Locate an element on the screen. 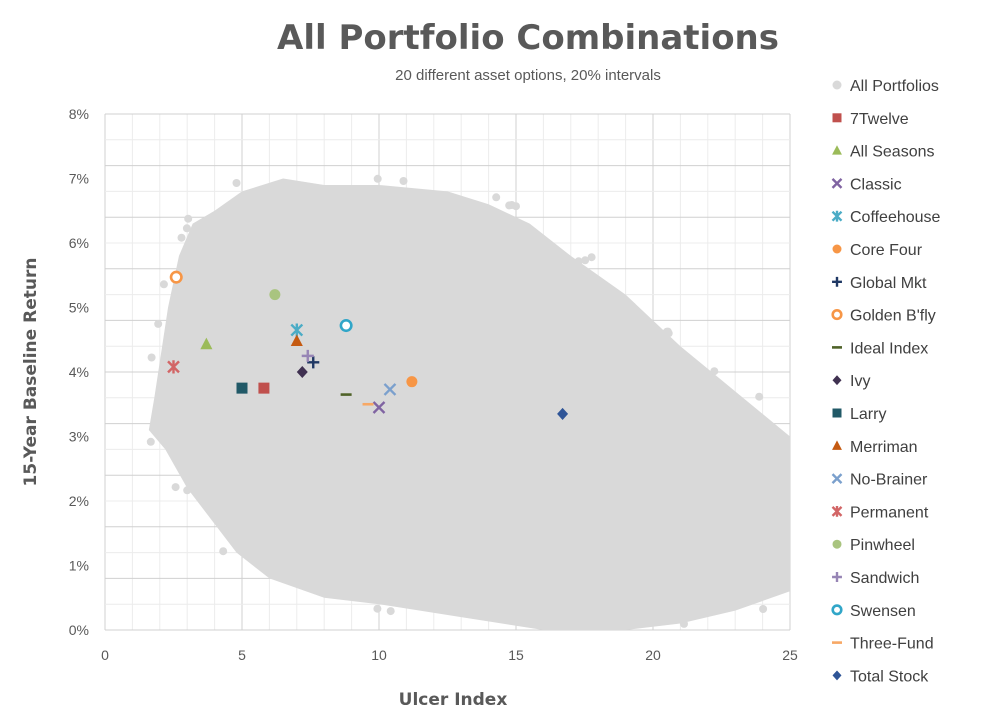 The height and width of the screenshot is (710, 1000). legend-item-total-stock: Total Stock is located at coordinates (880, 676).